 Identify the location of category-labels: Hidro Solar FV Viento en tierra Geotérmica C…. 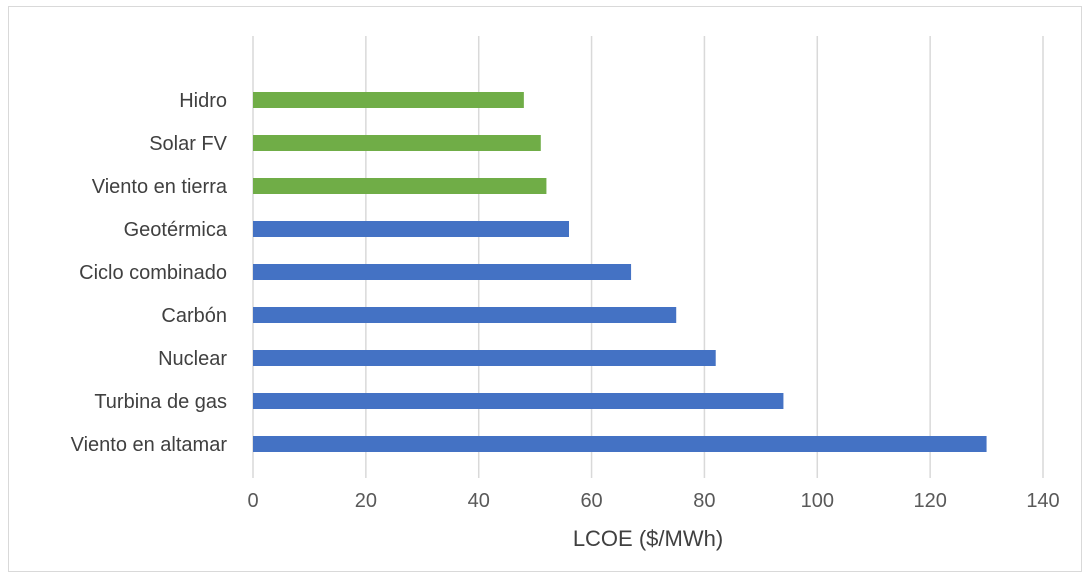
(149, 273).